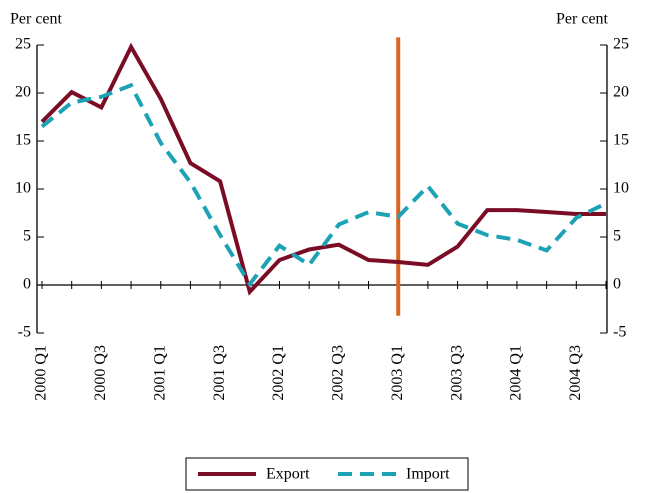 The width and height of the screenshot is (646, 493). Describe the element at coordinates (621, 92) in the screenshot. I see `y2-tick-label: 20` at that location.